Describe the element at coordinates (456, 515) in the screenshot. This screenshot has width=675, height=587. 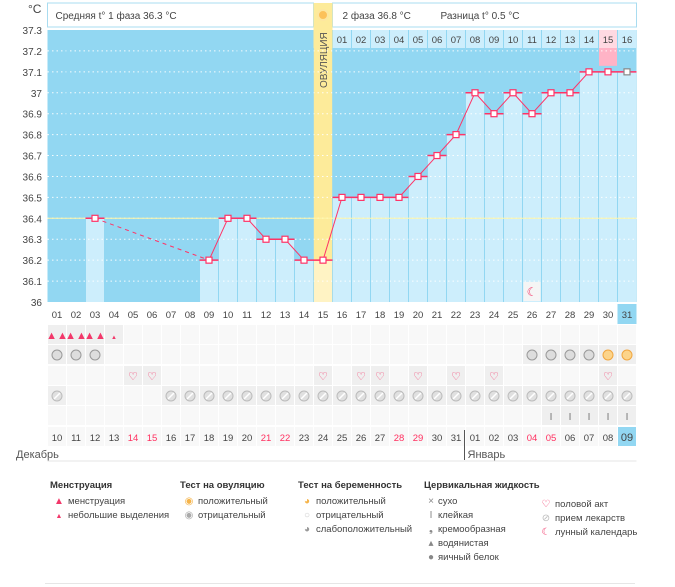
I see `legend-label: клейкая` at that location.